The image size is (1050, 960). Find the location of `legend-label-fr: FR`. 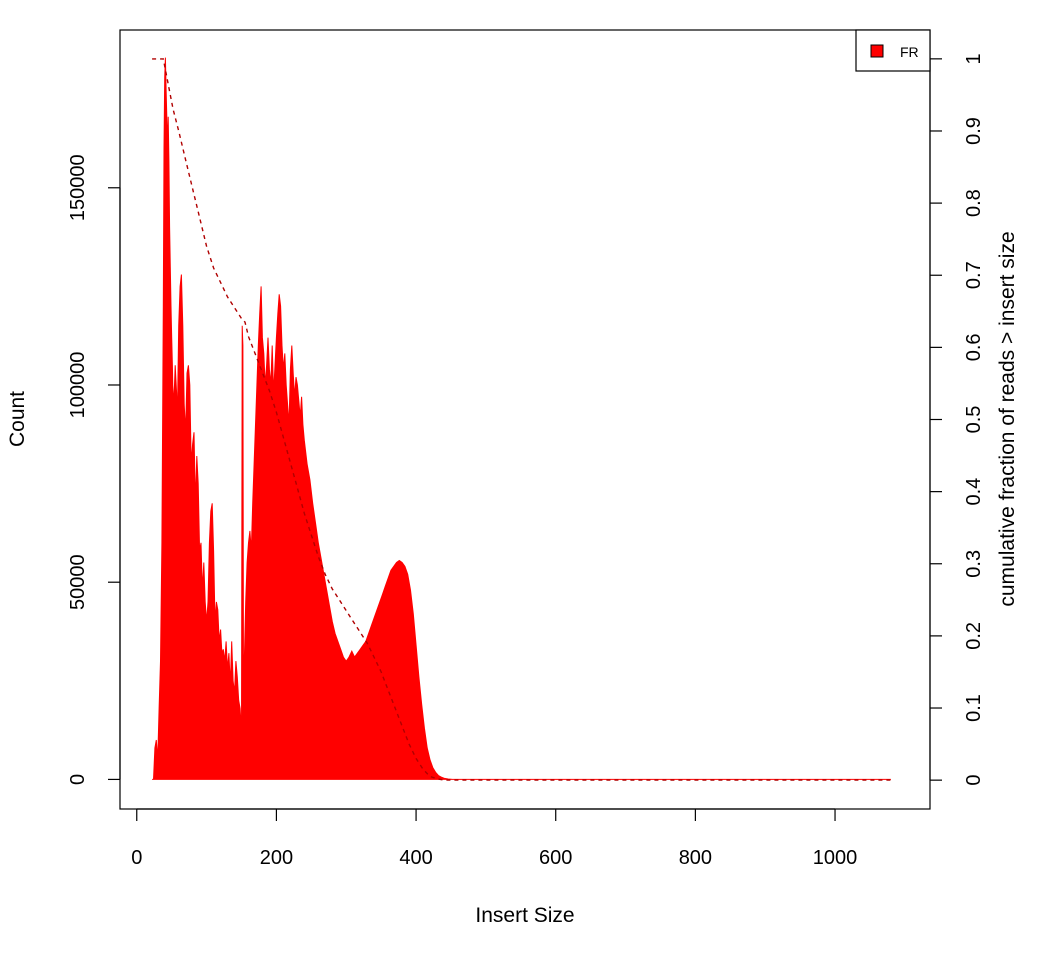

legend-label-fr: FR is located at coordinates (909, 52).